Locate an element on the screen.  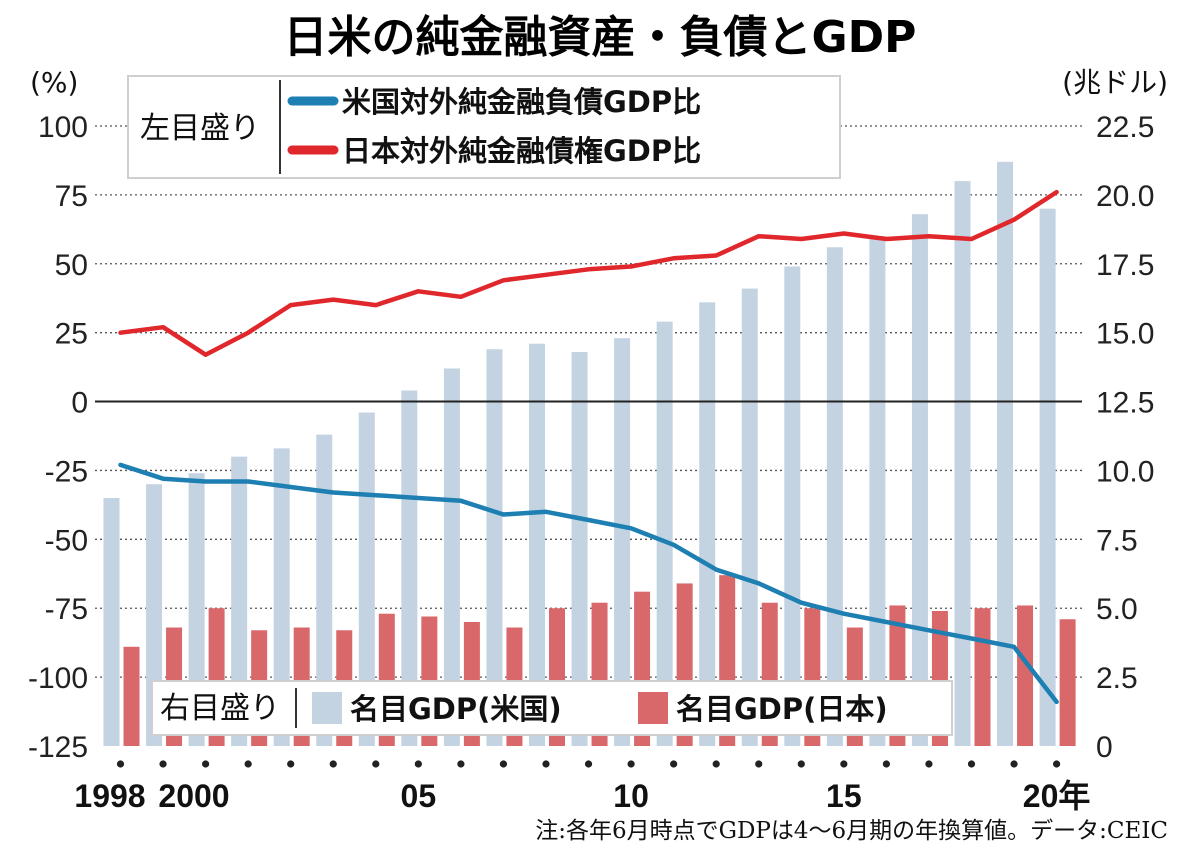
legend-left-box is located at coordinates (484, 127).